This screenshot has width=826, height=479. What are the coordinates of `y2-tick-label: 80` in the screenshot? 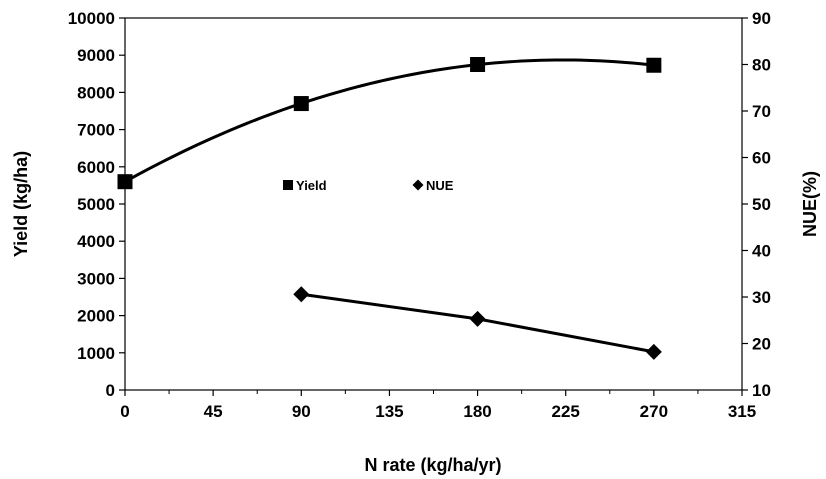 It's located at (761, 65).